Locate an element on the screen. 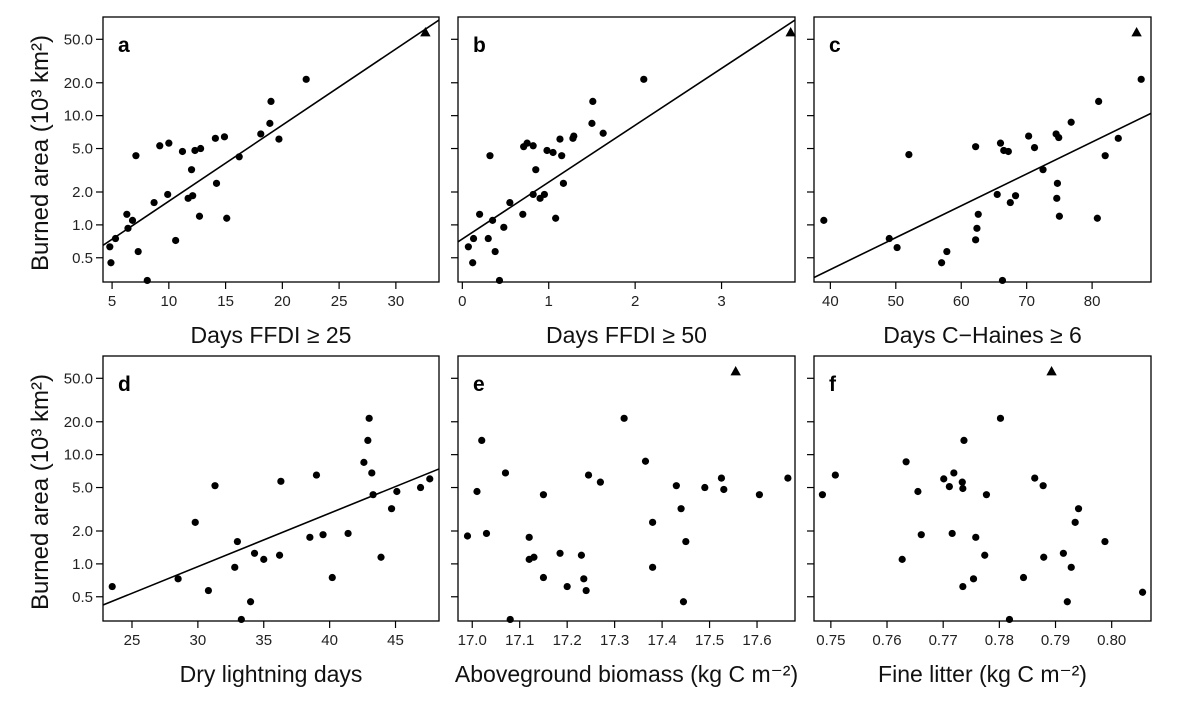 The image size is (1200, 703). panel-letter: c is located at coordinates (835, 45).